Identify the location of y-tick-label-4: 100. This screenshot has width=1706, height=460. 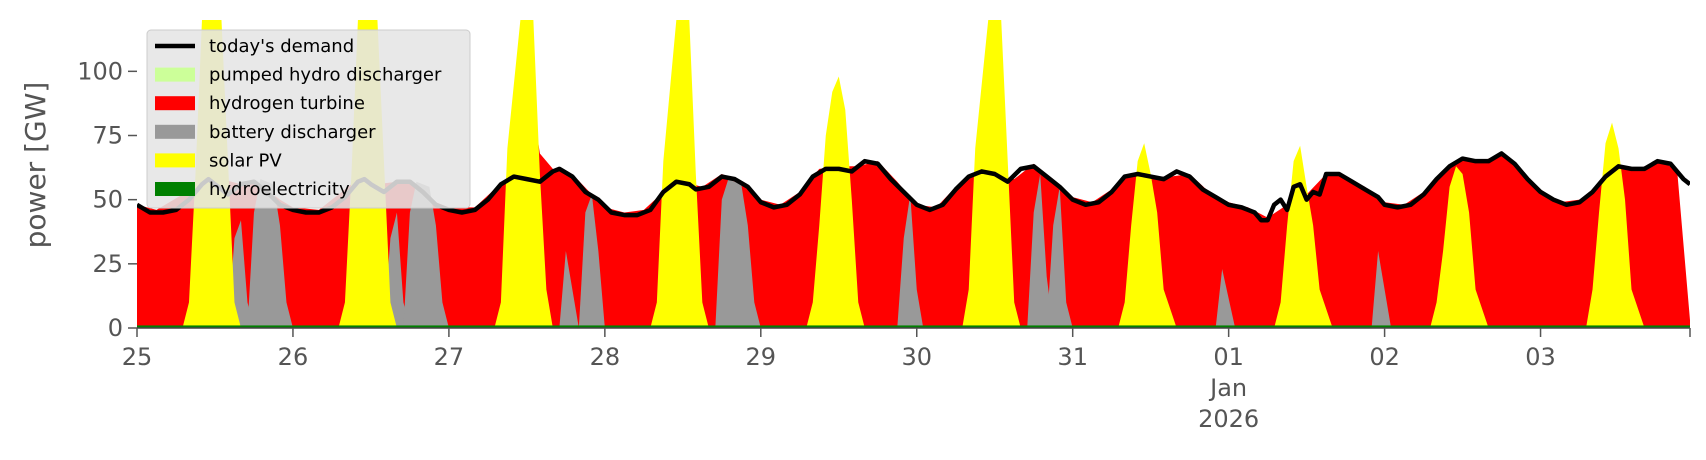
(100, 71).